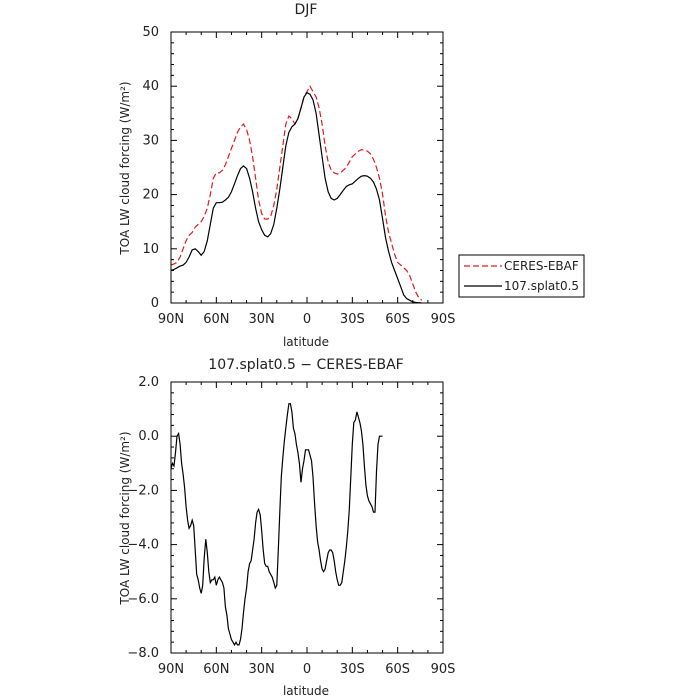 The height and width of the screenshot is (700, 700). I want to click on bottom-y-tick-label: −4.0, so click(143, 545).